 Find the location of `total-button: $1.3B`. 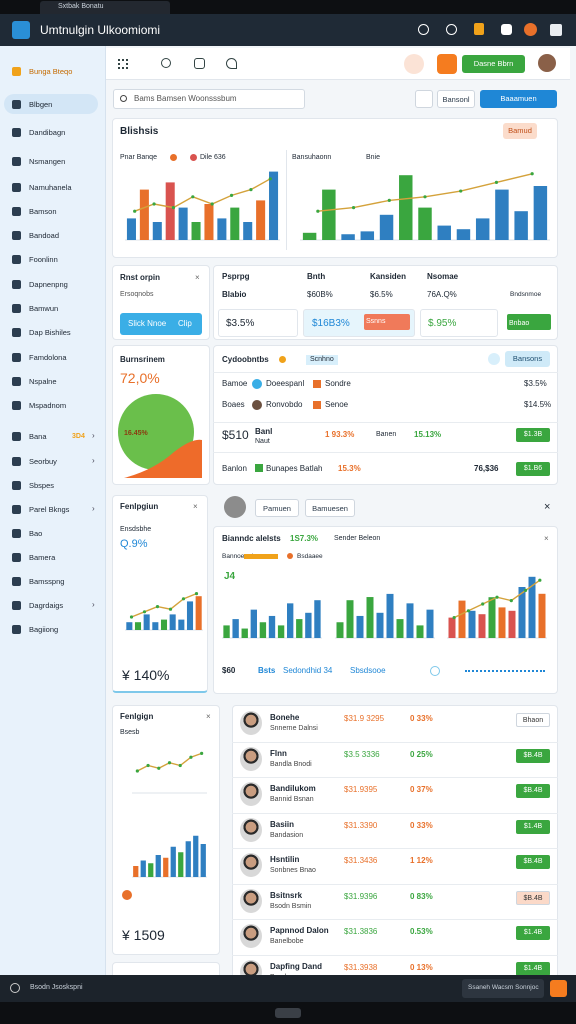

total-button: $1.3B is located at coordinates (533, 435).